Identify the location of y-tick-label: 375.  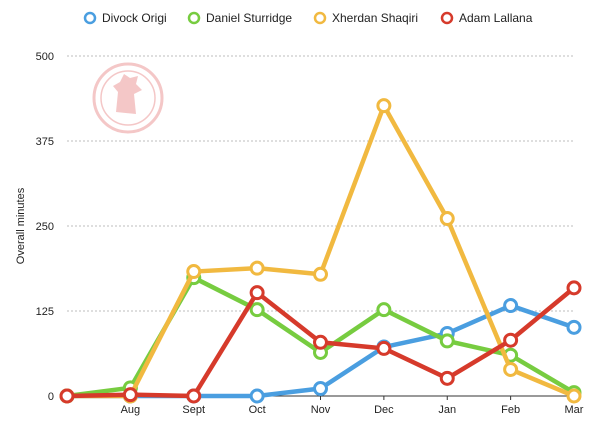
(45, 142).